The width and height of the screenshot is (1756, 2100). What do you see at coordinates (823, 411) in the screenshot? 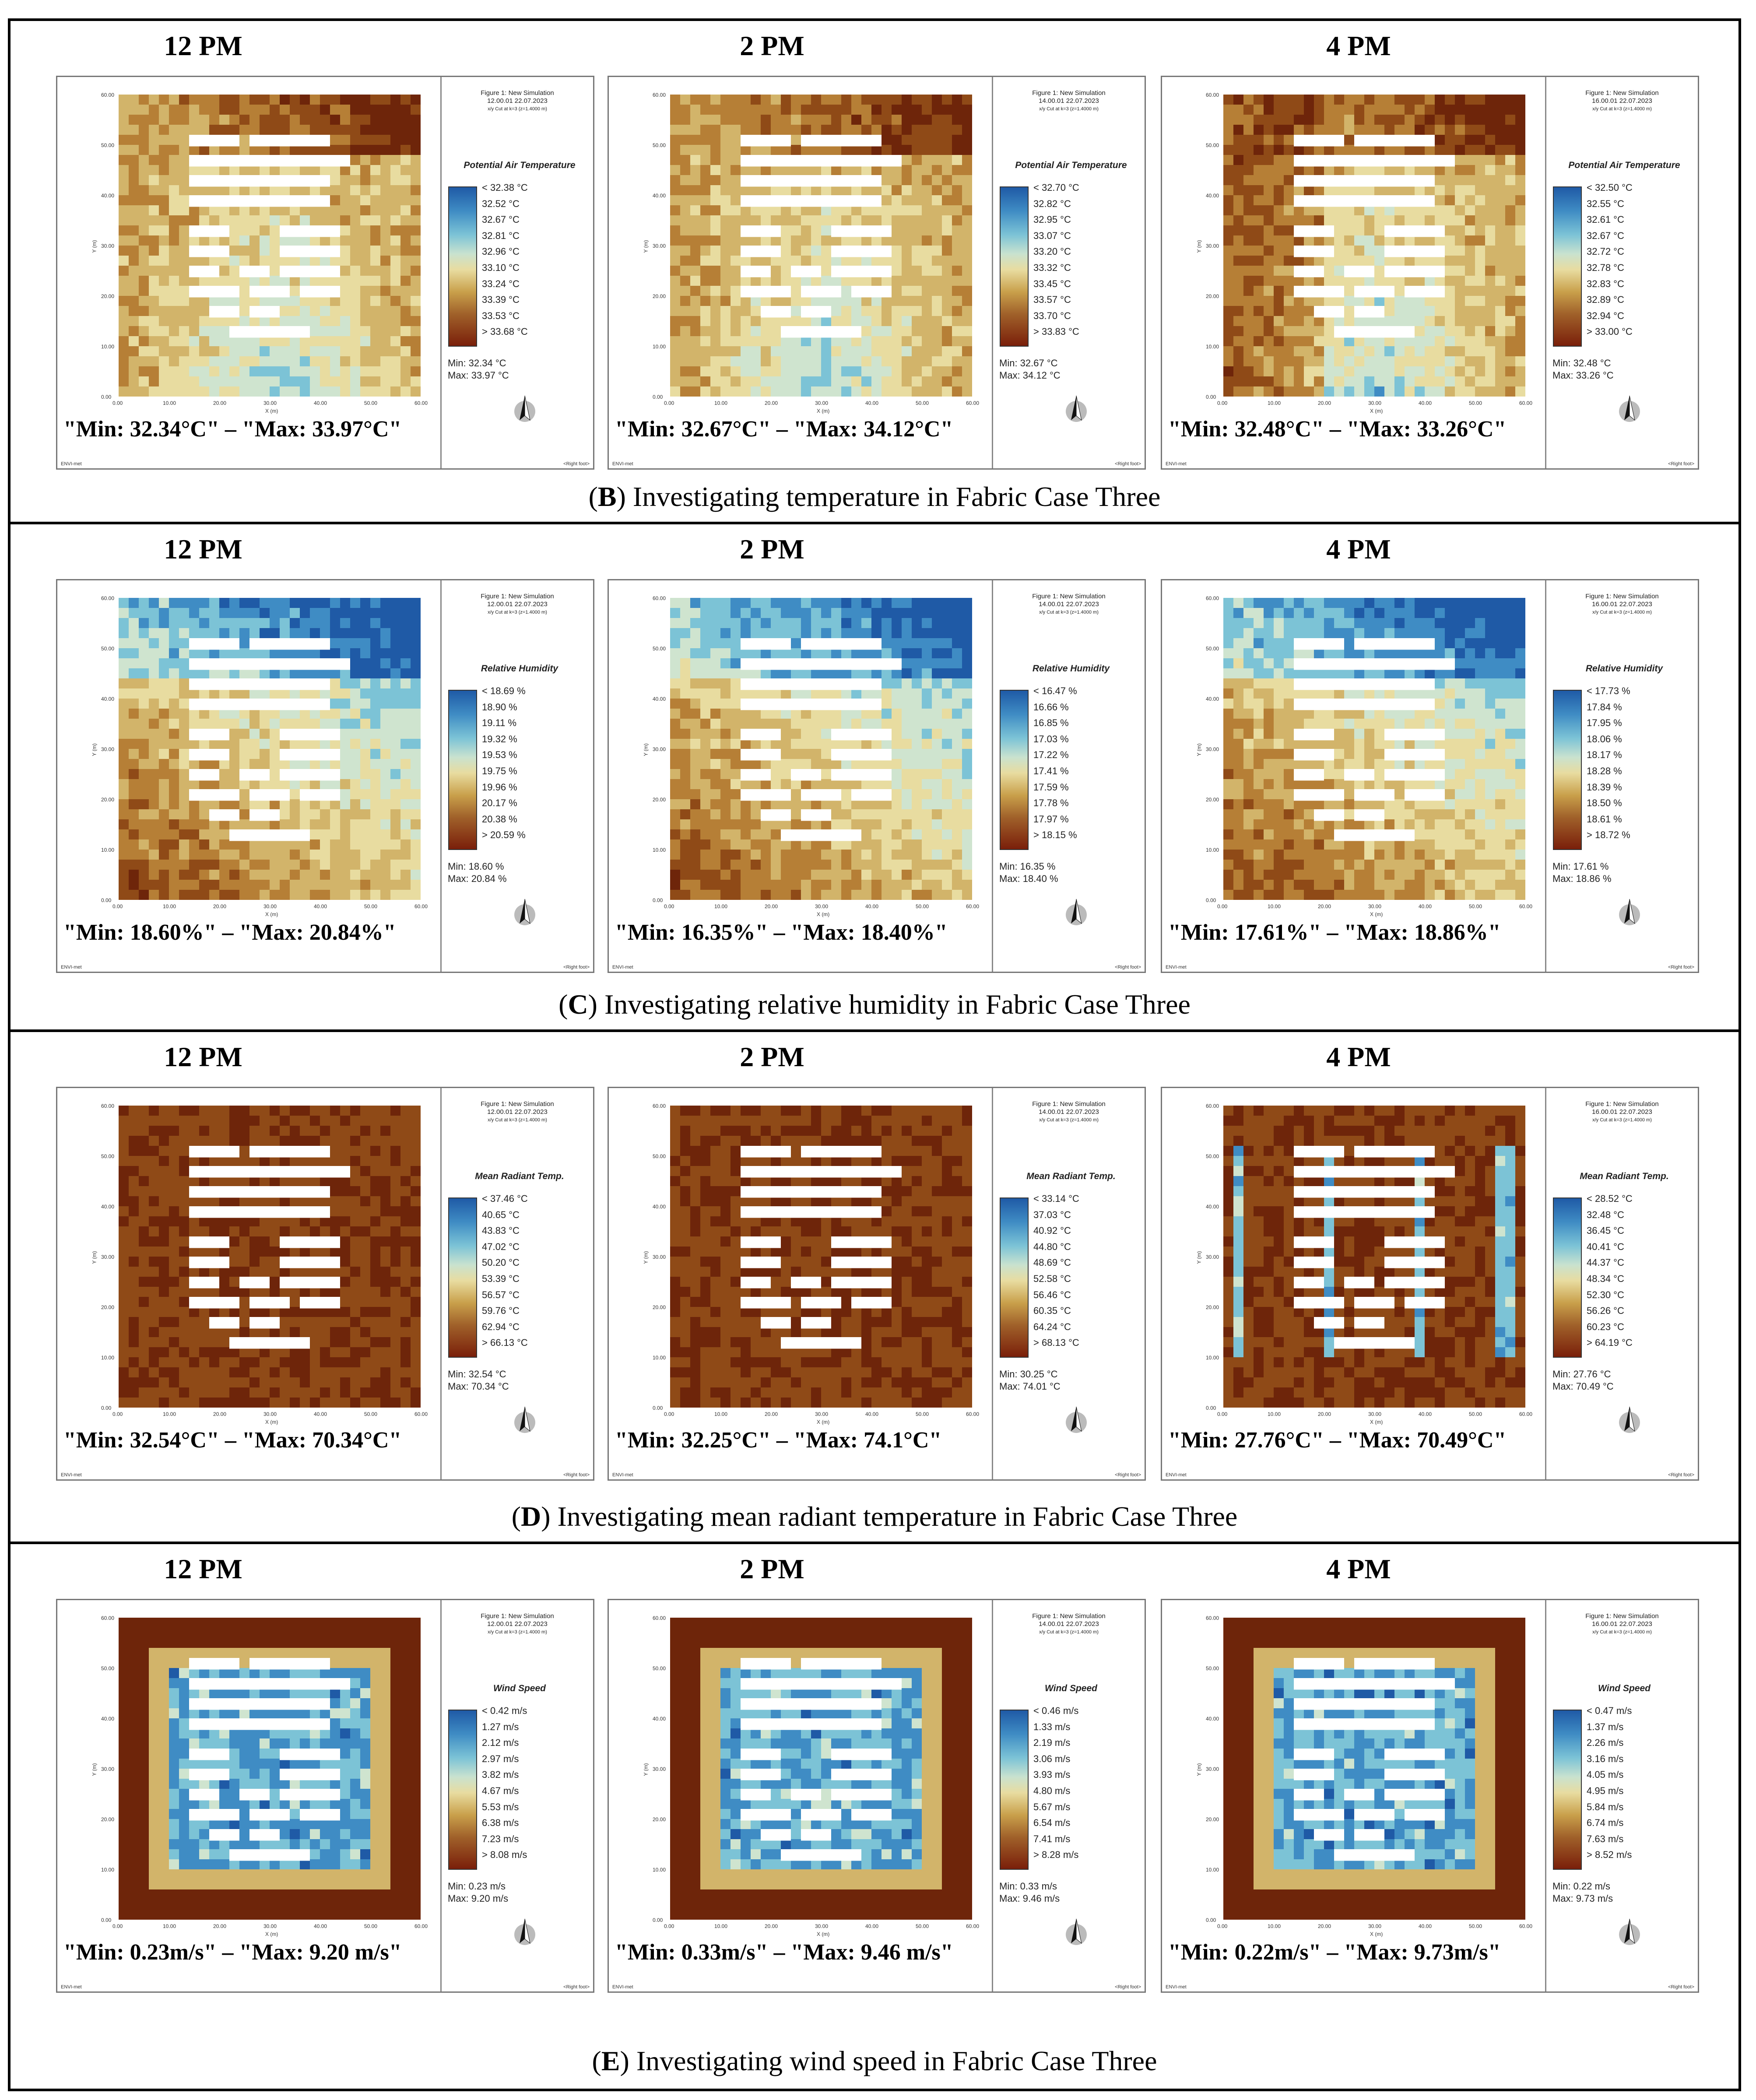
I see `x-axis-label: X (m)` at bounding box center [823, 411].